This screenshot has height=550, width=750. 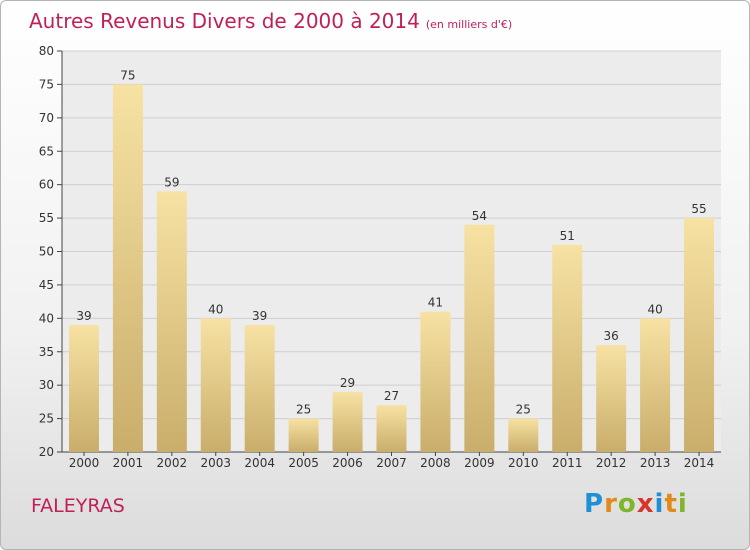 What do you see at coordinates (46, 352) in the screenshot?
I see `y-tick-label: 35` at bounding box center [46, 352].